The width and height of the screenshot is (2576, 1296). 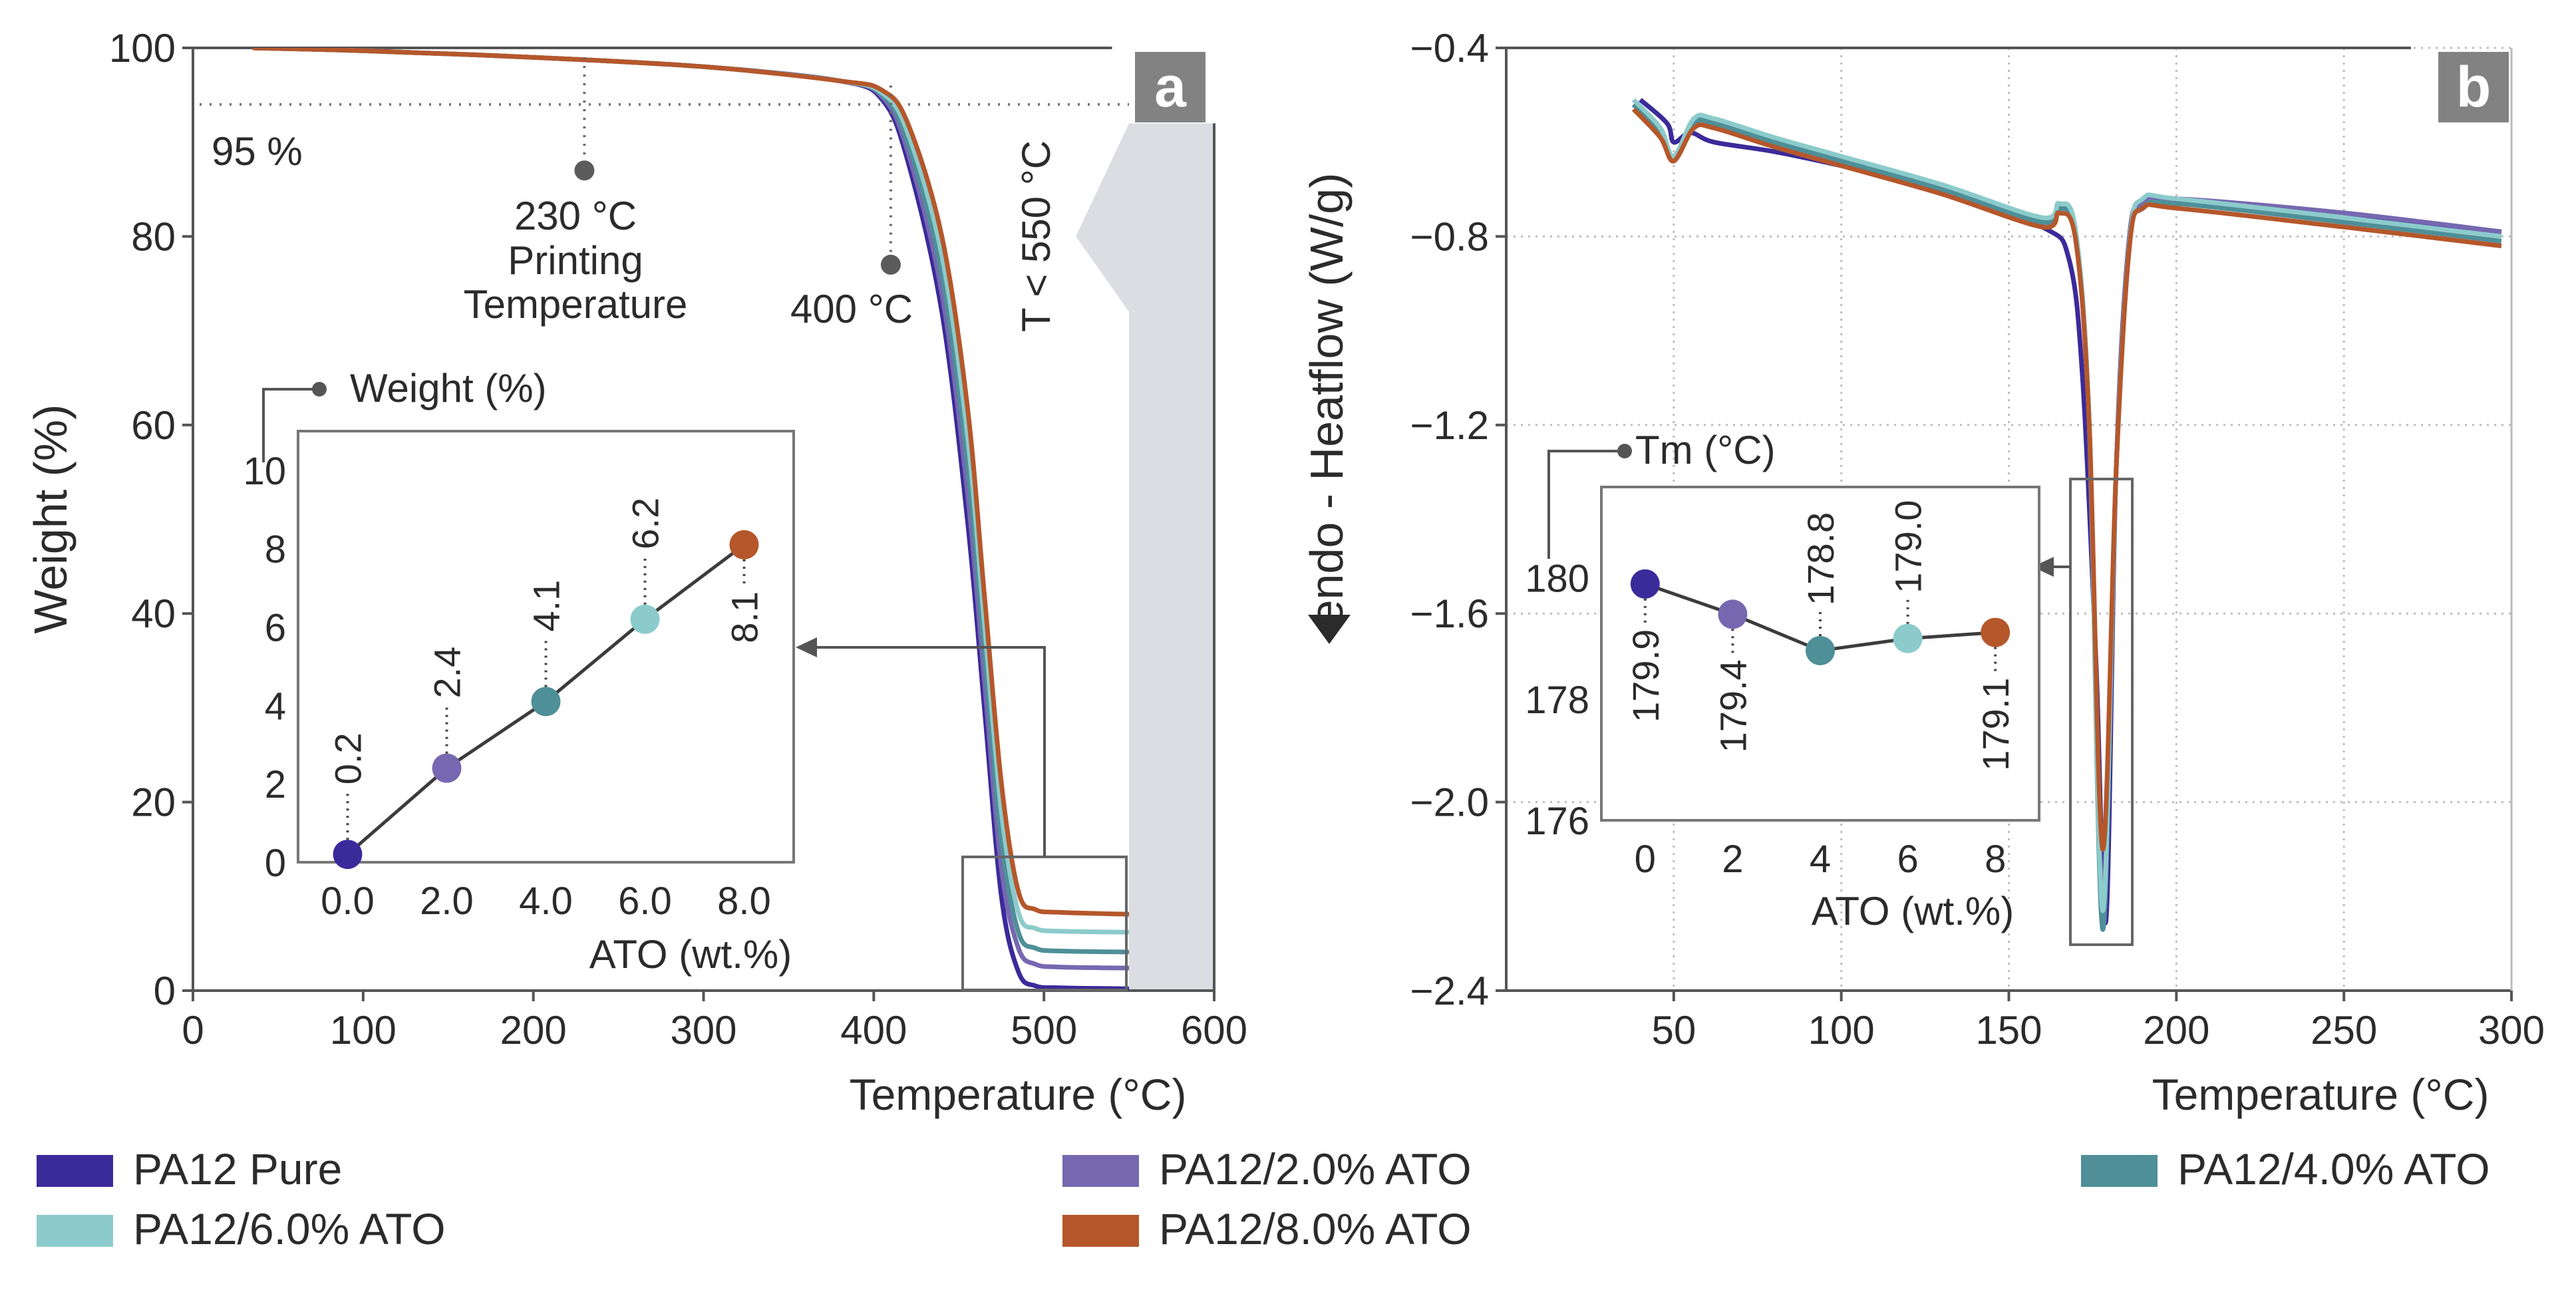 What do you see at coordinates (447, 673) in the screenshot?
I see `inset-value-label: 2.4` at bounding box center [447, 673].